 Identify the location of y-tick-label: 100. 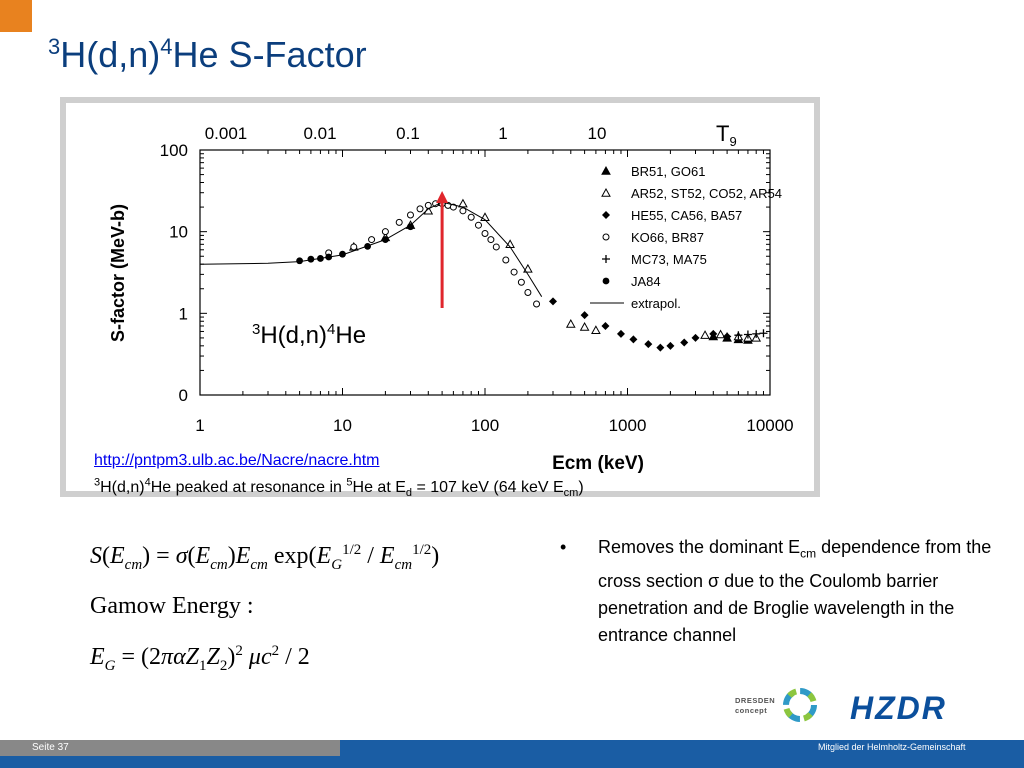
(174, 150).